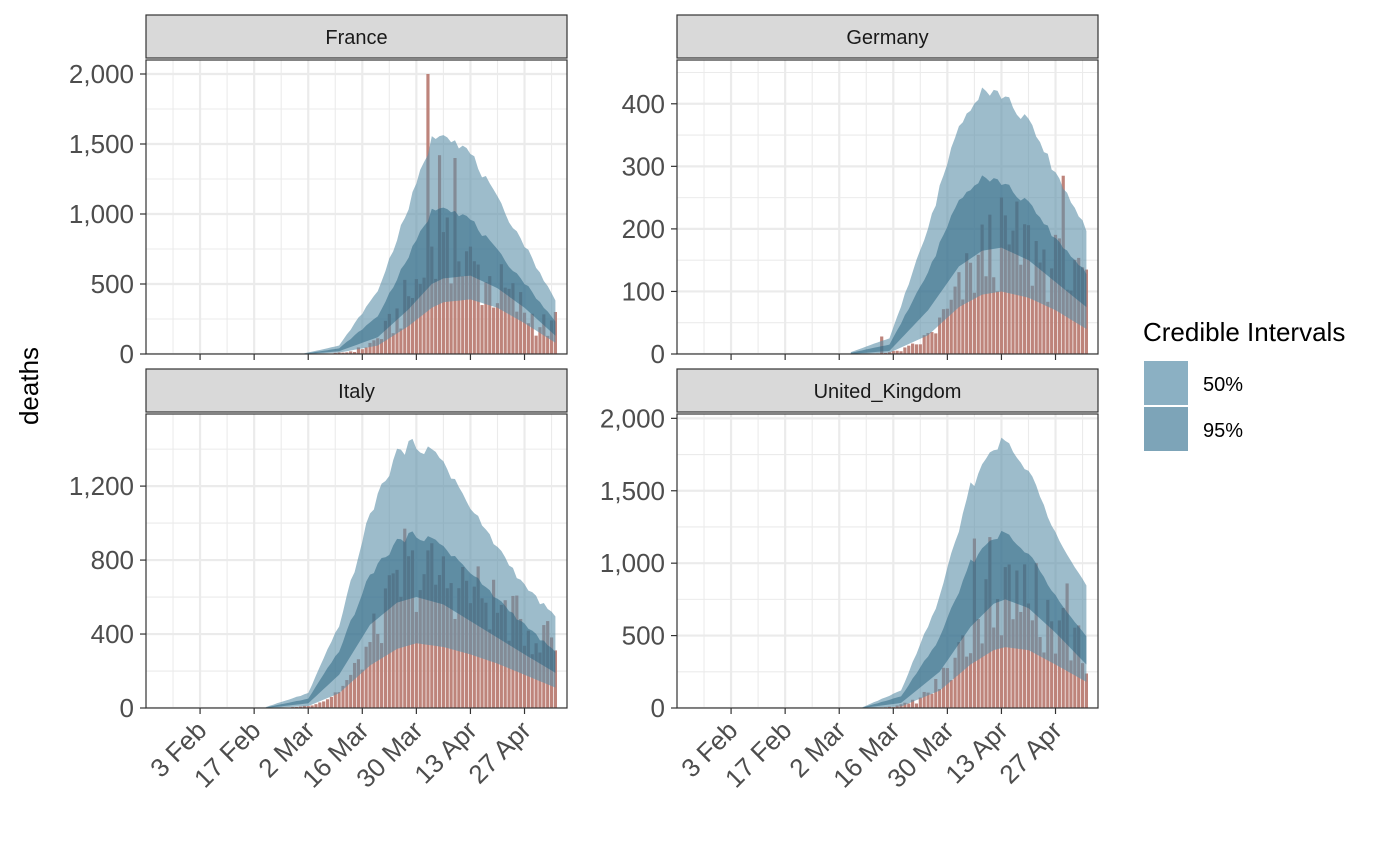 This screenshot has width=1400, height=865. I want to click on y-tick-label-france: 2,000, so click(101, 74).